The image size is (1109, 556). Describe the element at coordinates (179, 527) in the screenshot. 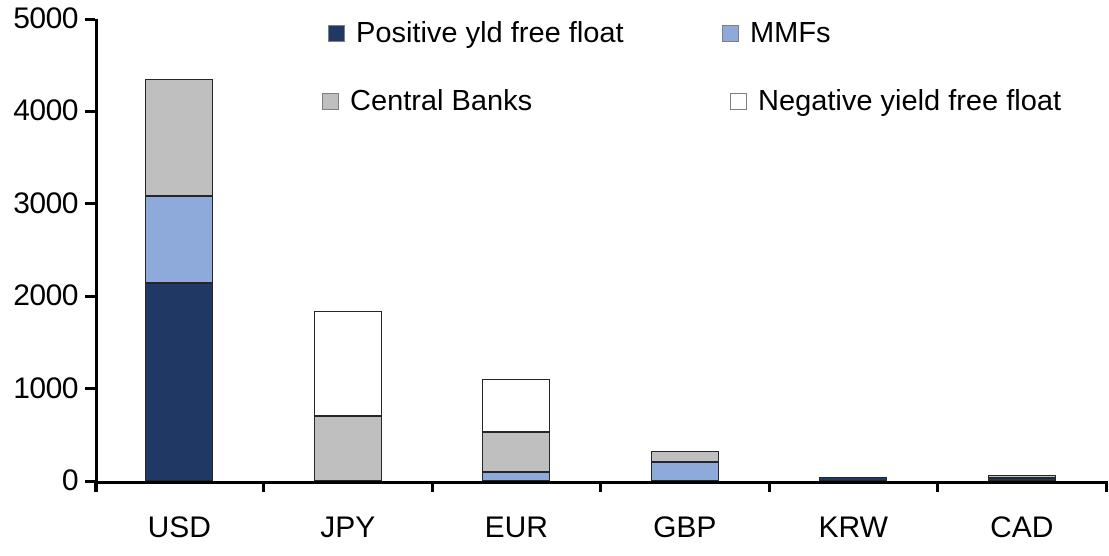

I see `x-axis-category-label: USD` at that location.